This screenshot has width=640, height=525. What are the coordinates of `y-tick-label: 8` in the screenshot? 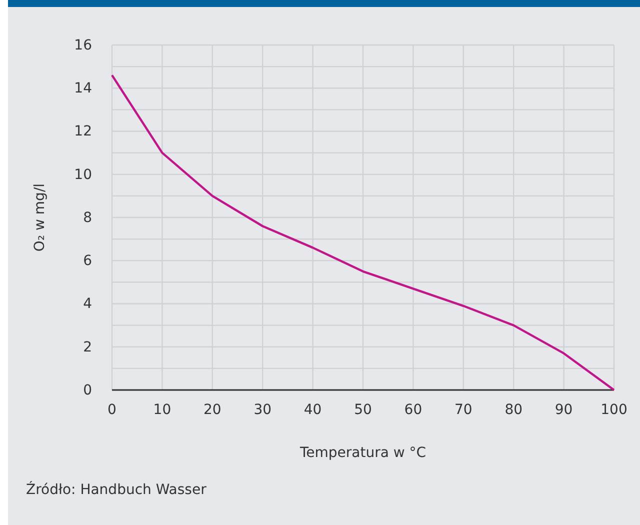 It's located at (87, 218).